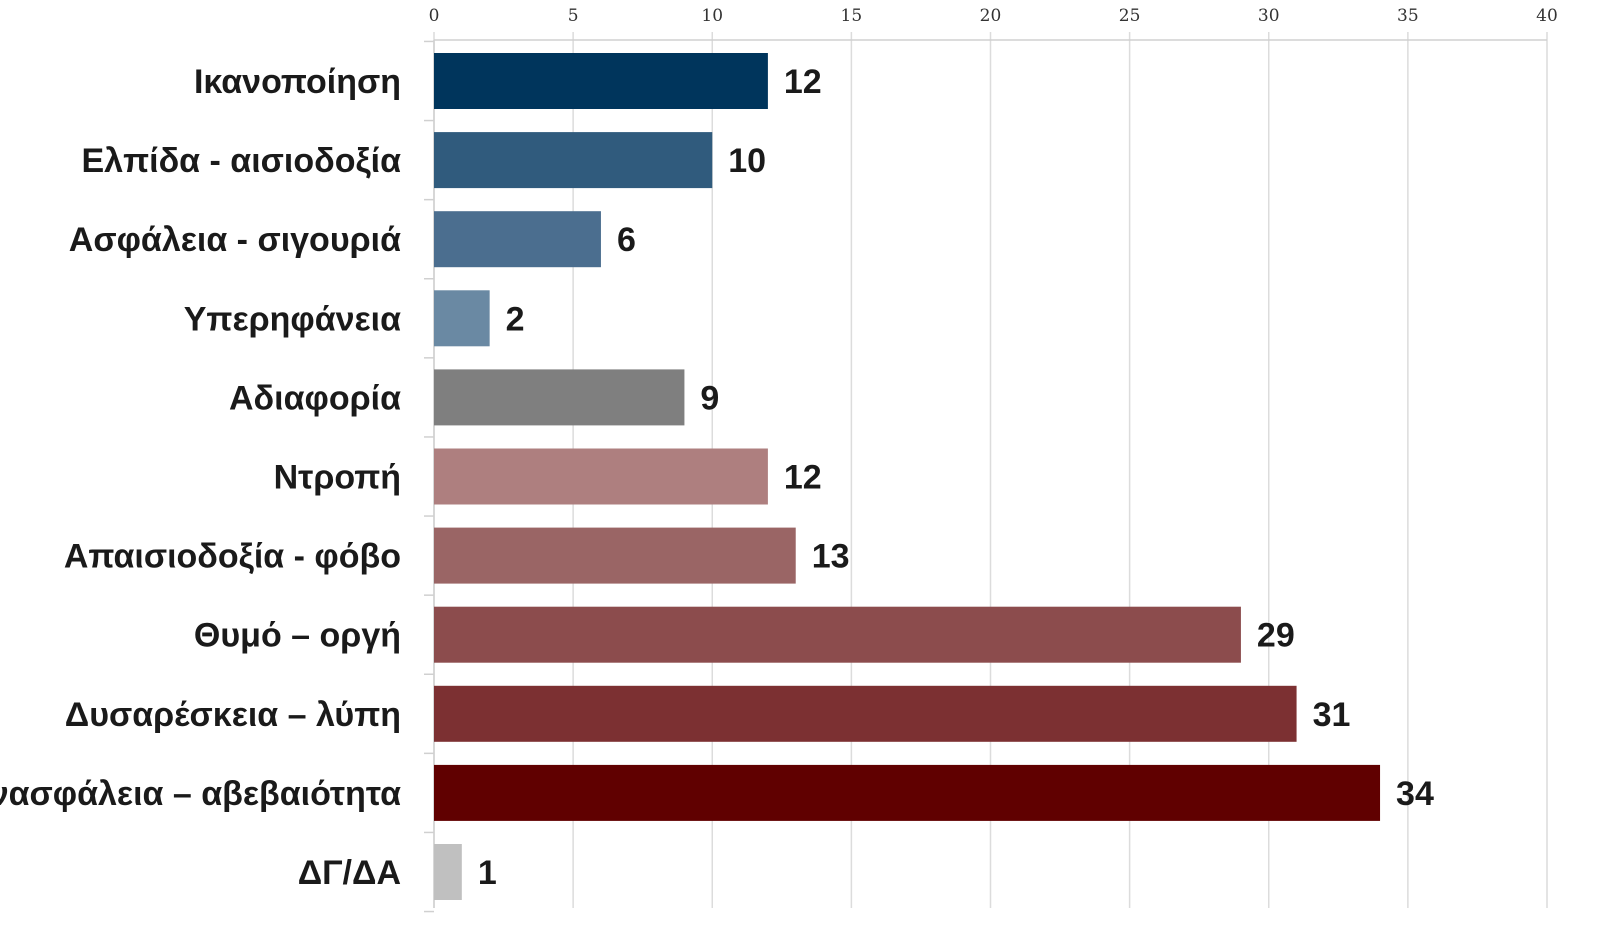 The width and height of the screenshot is (1604, 930). Describe the element at coordinates (709, 398) in the screenshot. I see `value-label: 9` at that location.